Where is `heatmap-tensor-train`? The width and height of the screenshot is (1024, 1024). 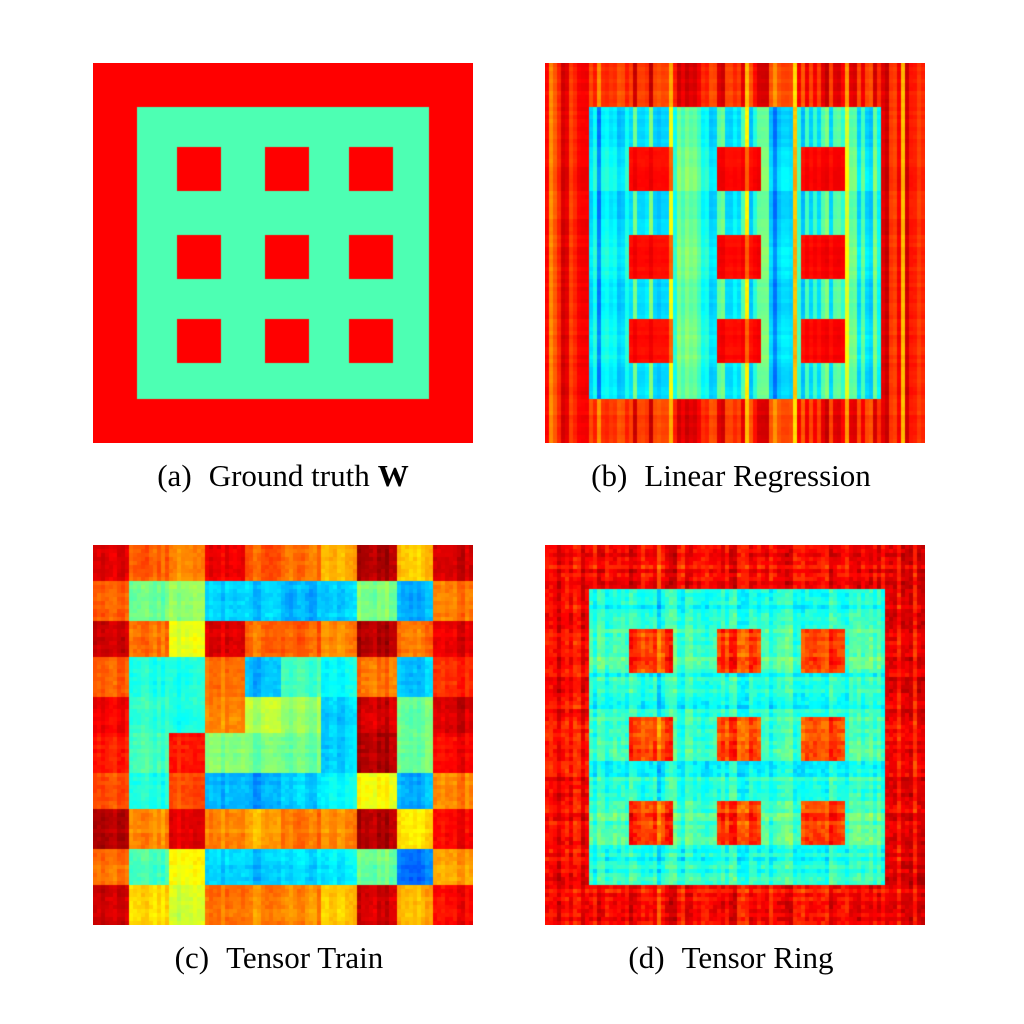
heatmap-tensor-train is located at coordinates (283, 735).